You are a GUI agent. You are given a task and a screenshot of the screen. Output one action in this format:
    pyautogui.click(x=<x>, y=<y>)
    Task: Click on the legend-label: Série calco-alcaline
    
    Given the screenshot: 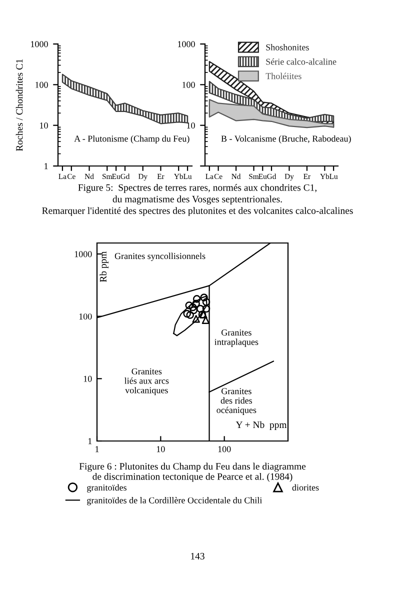 What is the action you would take?
    pyautogui.click(x=301, y=61)
    